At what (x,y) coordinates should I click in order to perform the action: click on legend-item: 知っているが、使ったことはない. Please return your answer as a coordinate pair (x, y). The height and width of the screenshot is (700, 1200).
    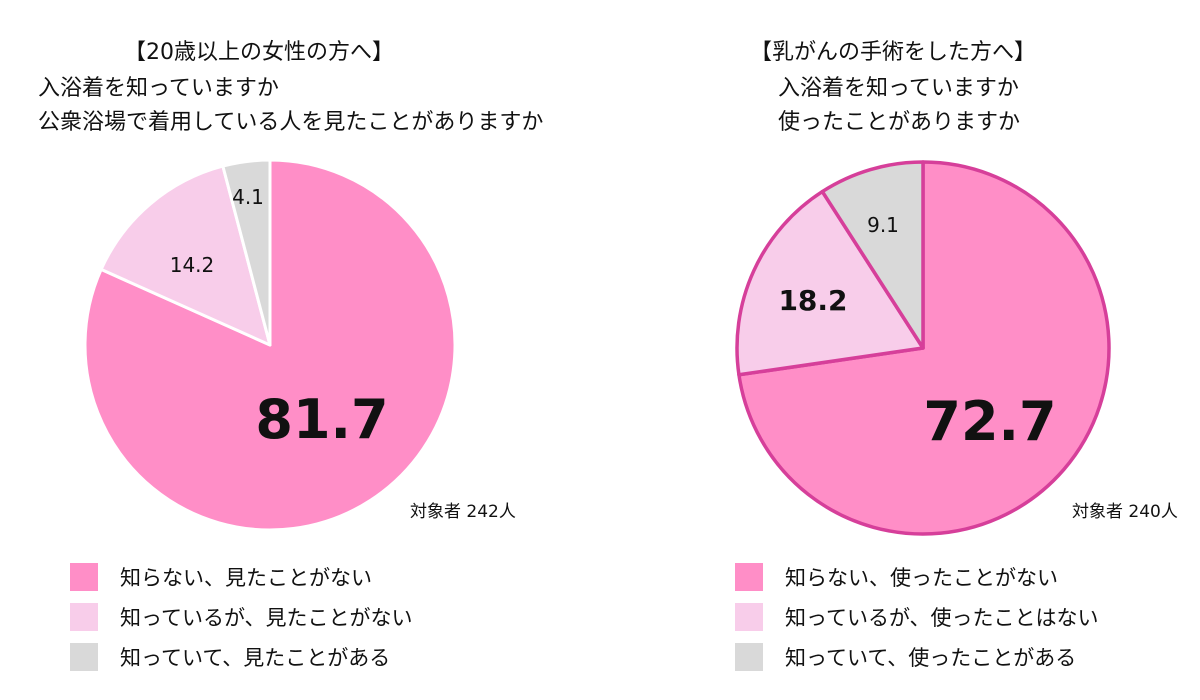
    Looking at the image, I should click on (917, 617).